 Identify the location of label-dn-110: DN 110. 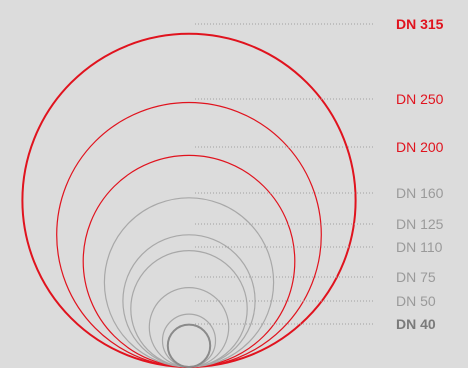
(419, 247).